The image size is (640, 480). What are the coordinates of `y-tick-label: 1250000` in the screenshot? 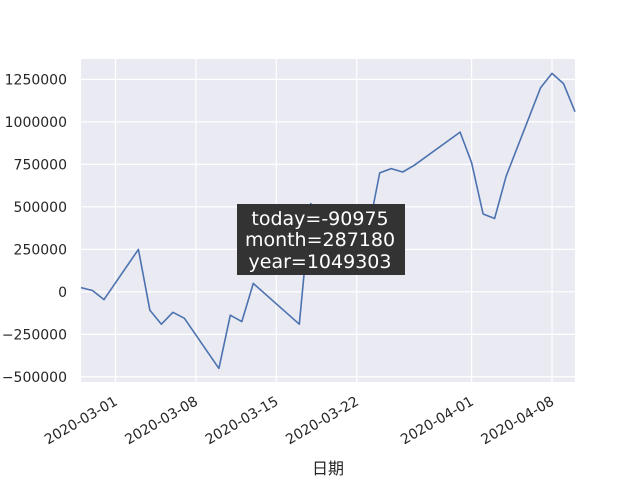 It's located at (36, 80).